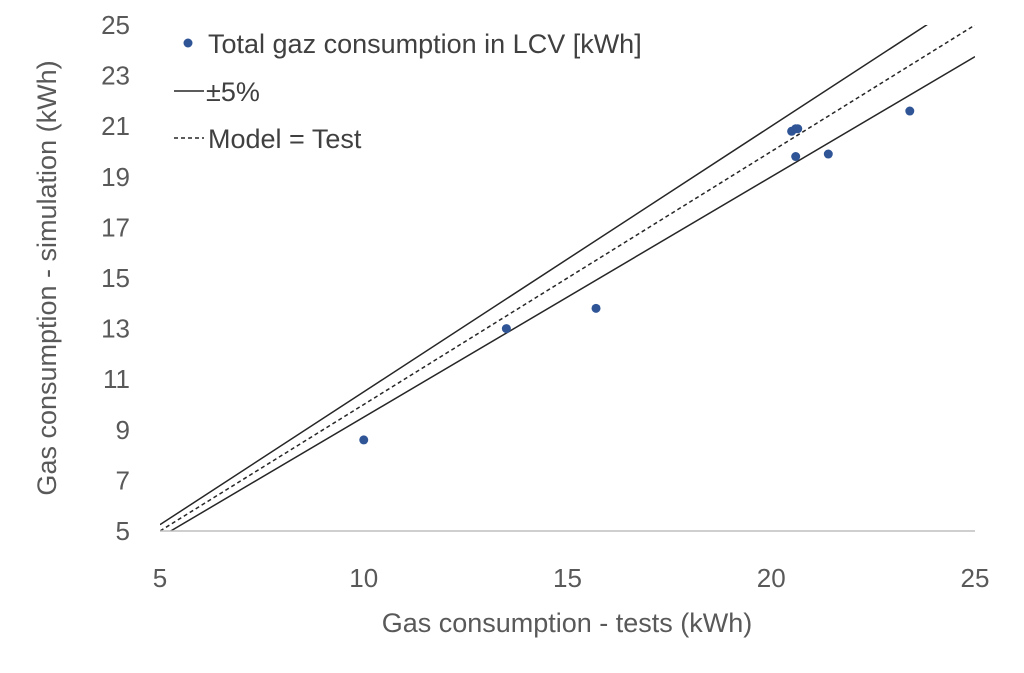 The width and height of the screenshot is (1024, 673). I want to click on legend-marker-points, so click(188, 43).